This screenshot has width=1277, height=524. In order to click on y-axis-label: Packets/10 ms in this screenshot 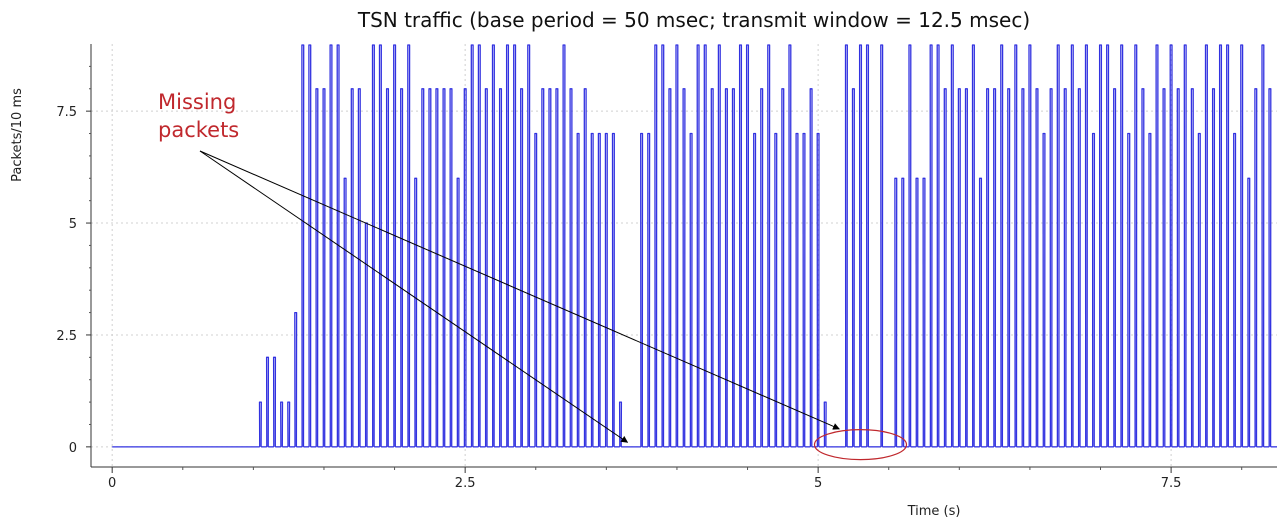, I will do `click(17, 135)`.